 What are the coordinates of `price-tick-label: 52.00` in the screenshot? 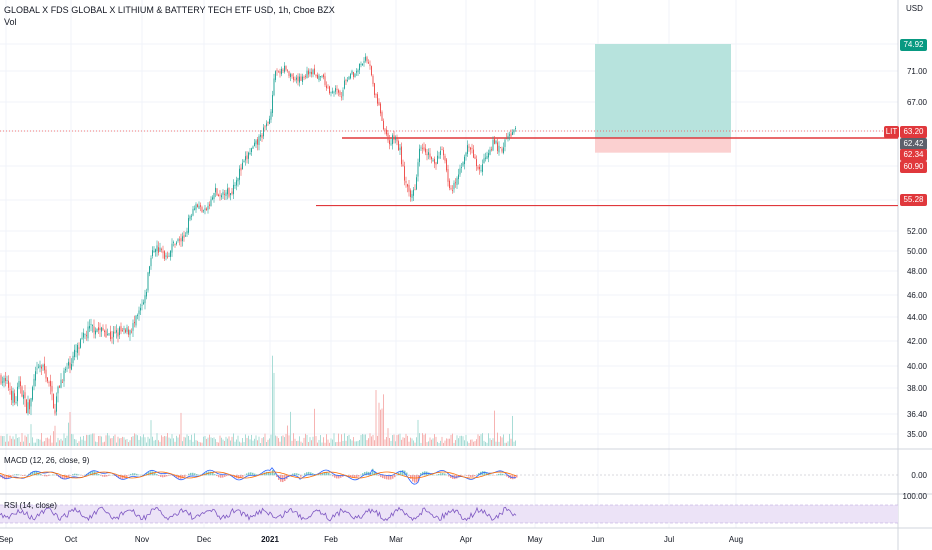 It's located at (917, 231).